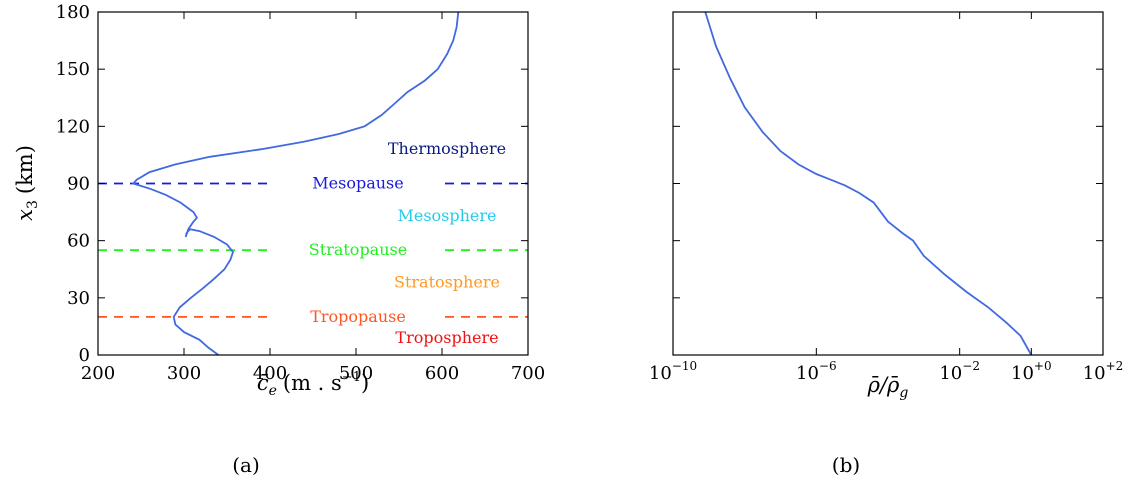 This screenshot has width=1137, height=491. What do you see at coordinates (84, 355) in the screenshot?
I see `panel-a-y-tick-label: 0` at bounding box center [84, 355].